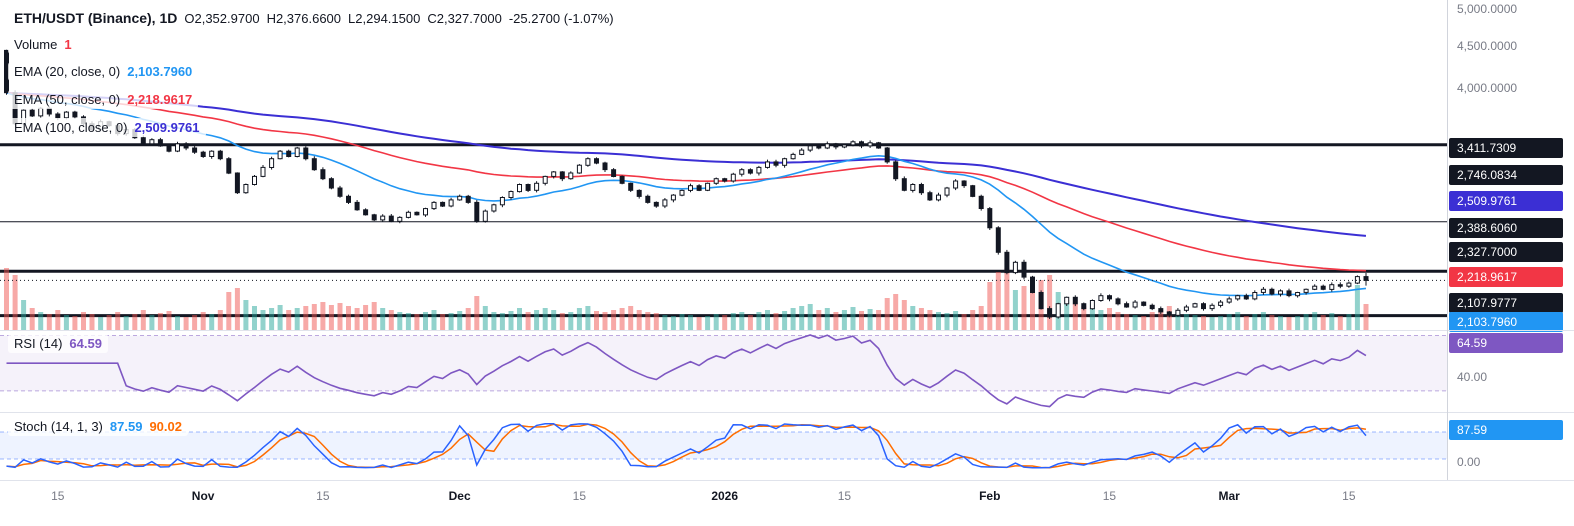 The image size is (1574, 526). What do you see at coordinates (1506, 252) in the screenshot?
I see `last-price-badge: 2,327.7000` at bounding box center [1506, 252].